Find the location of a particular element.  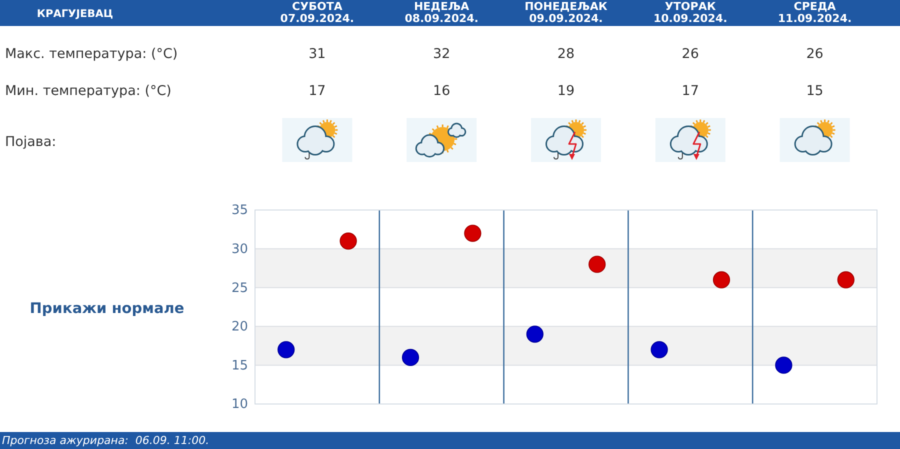

data-label: 31 is located at coordinates (317, 54).